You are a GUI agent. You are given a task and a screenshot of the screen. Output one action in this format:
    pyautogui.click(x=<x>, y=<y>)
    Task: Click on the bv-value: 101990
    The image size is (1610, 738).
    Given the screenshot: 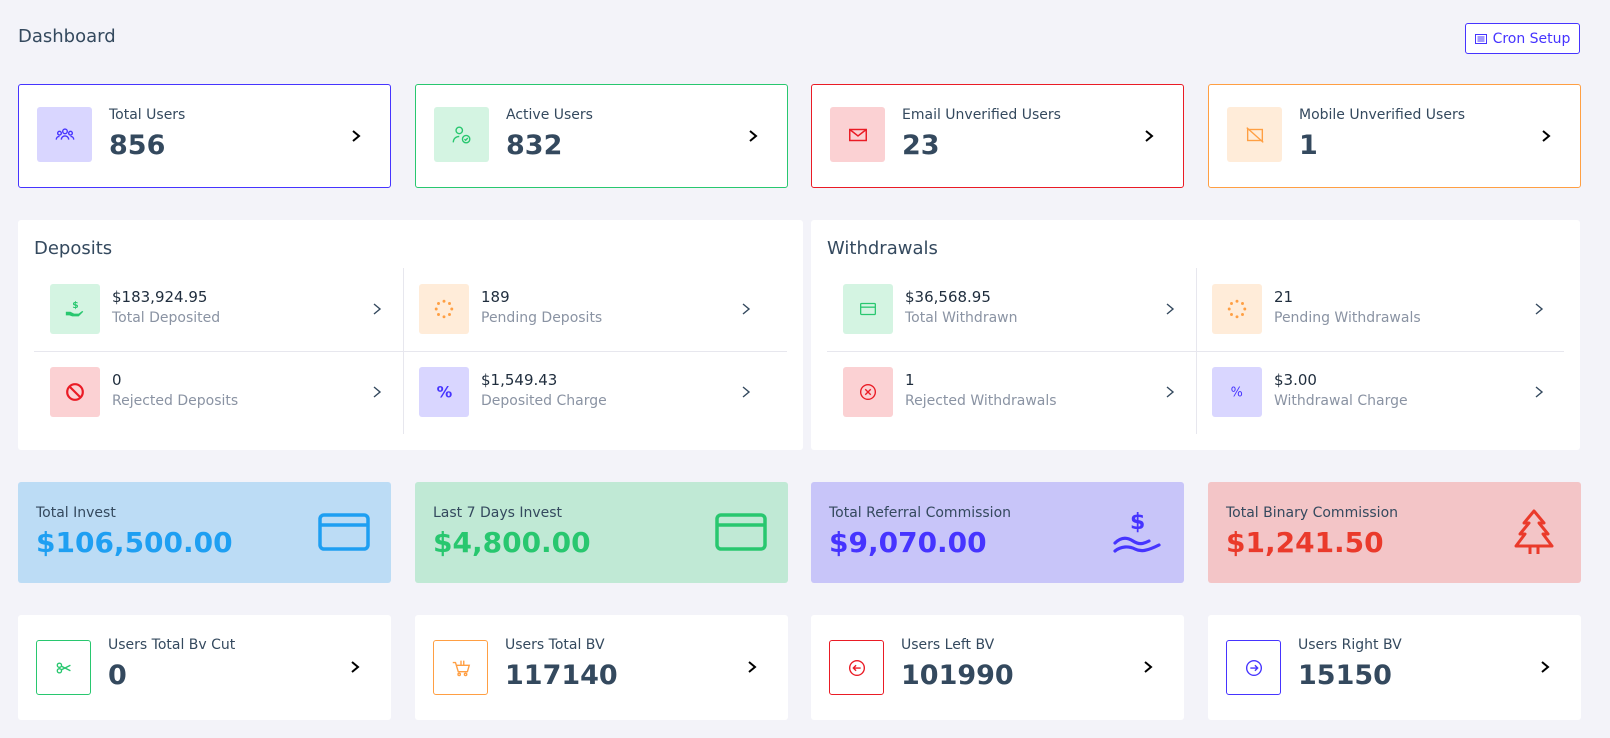 What is the action you would take?
    pyautogui.click(x=957, y=675)
    